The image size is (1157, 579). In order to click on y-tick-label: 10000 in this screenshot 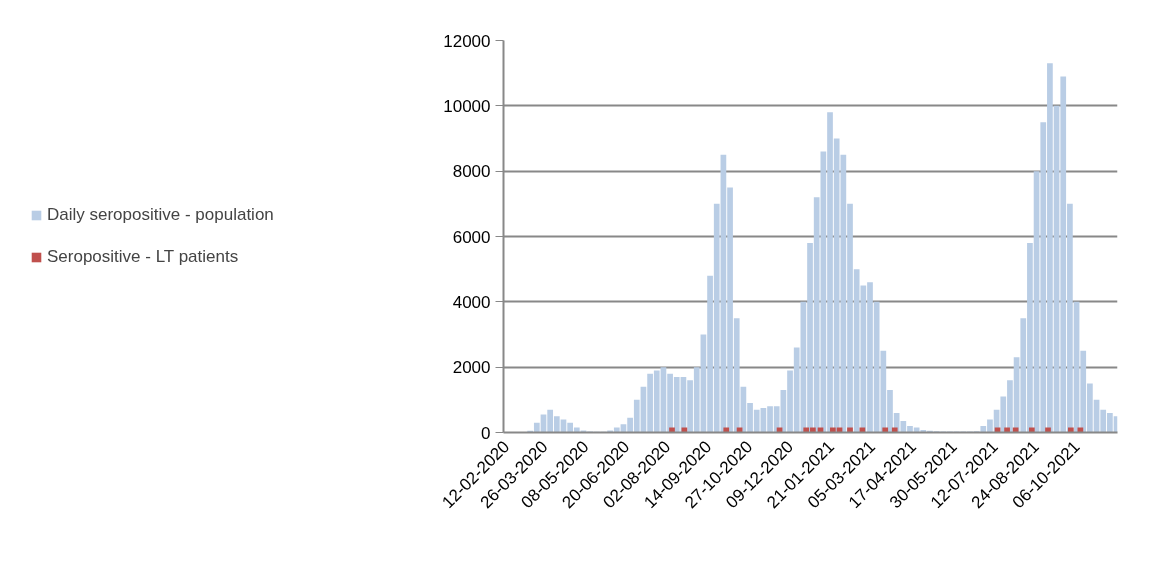, I will do `click(467, 106)`.